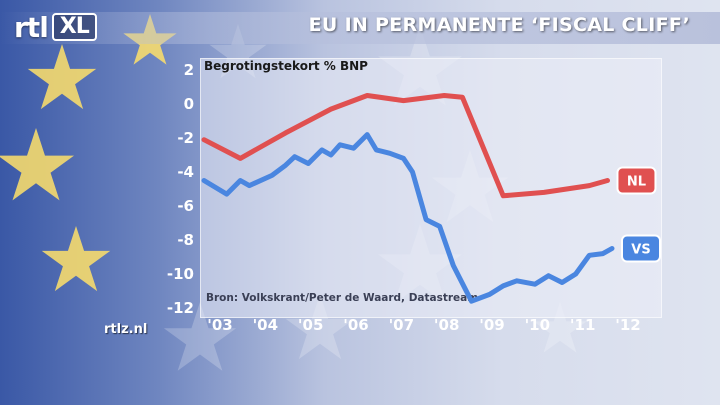 This screenshot has width=720, height=405. Describe the element at coordinates (355, 325) in the screenshot. I see `x-tick-label: '06` at that location.